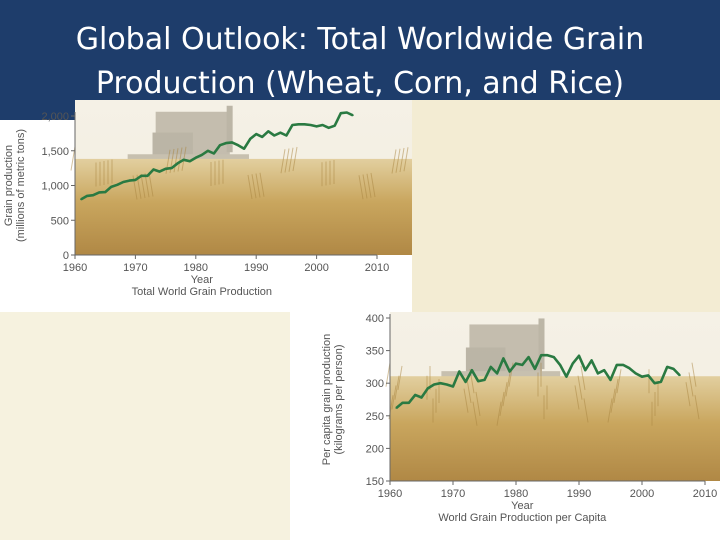 The width and height of the screenshot is (720, 540). What do you see at coordinates (516, 494) in the screenshot?
I see `per-capita-x-tick-label: 1980` at bounding box center [516, 494].